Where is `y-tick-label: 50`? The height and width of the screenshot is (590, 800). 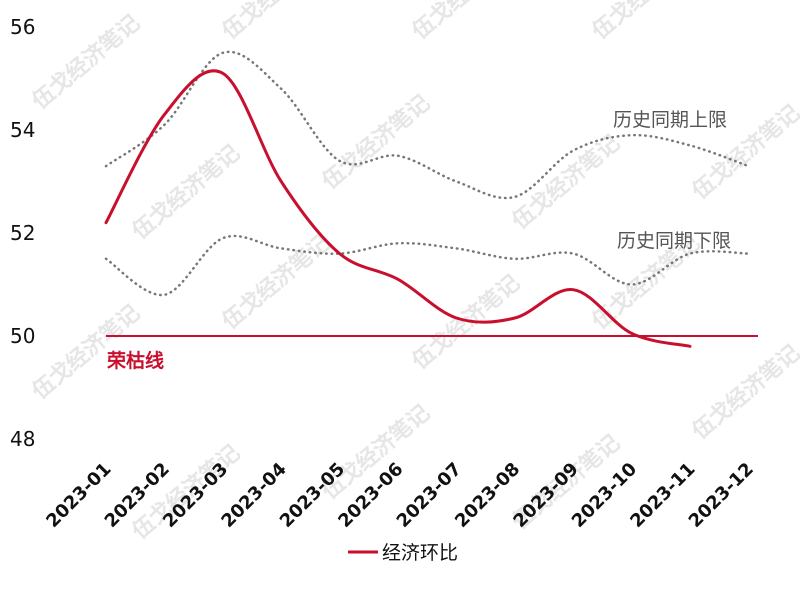 y-tick-label: 50 is located at coordinates (22, 336).